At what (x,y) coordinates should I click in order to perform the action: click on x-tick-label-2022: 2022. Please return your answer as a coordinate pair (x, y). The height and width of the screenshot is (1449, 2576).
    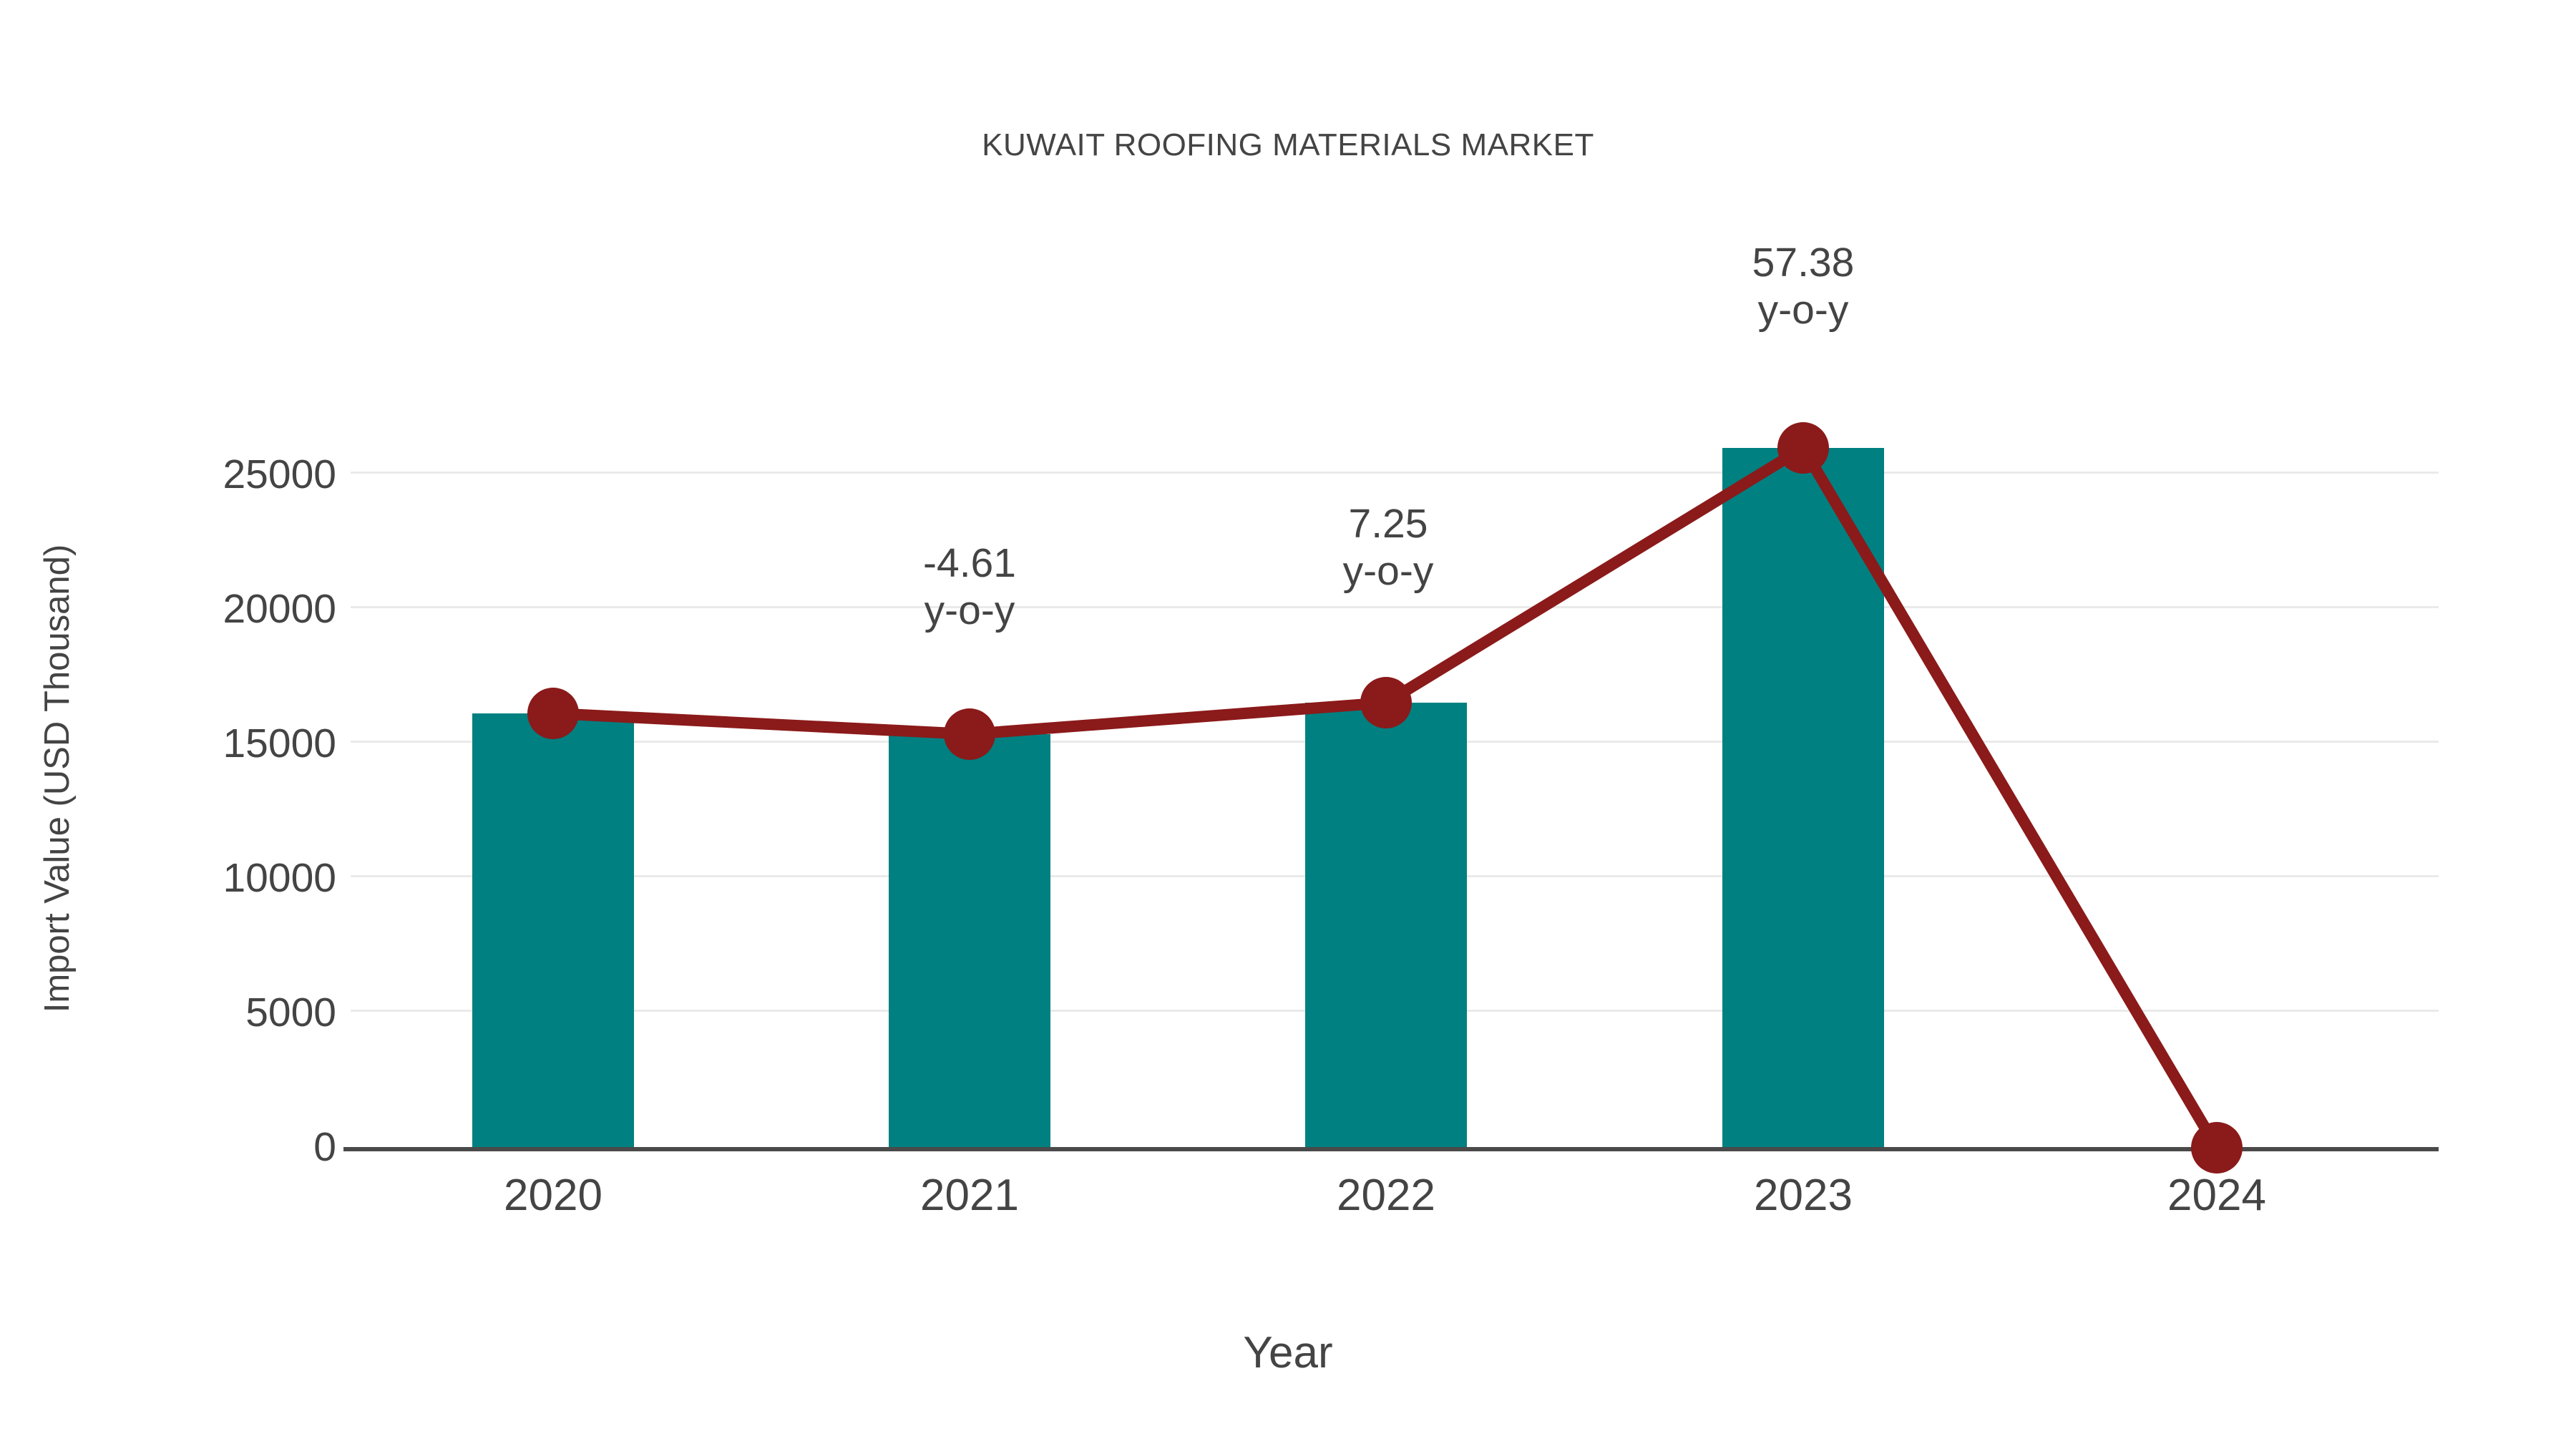
    Looking at the image, I should click on (1386, 1195).